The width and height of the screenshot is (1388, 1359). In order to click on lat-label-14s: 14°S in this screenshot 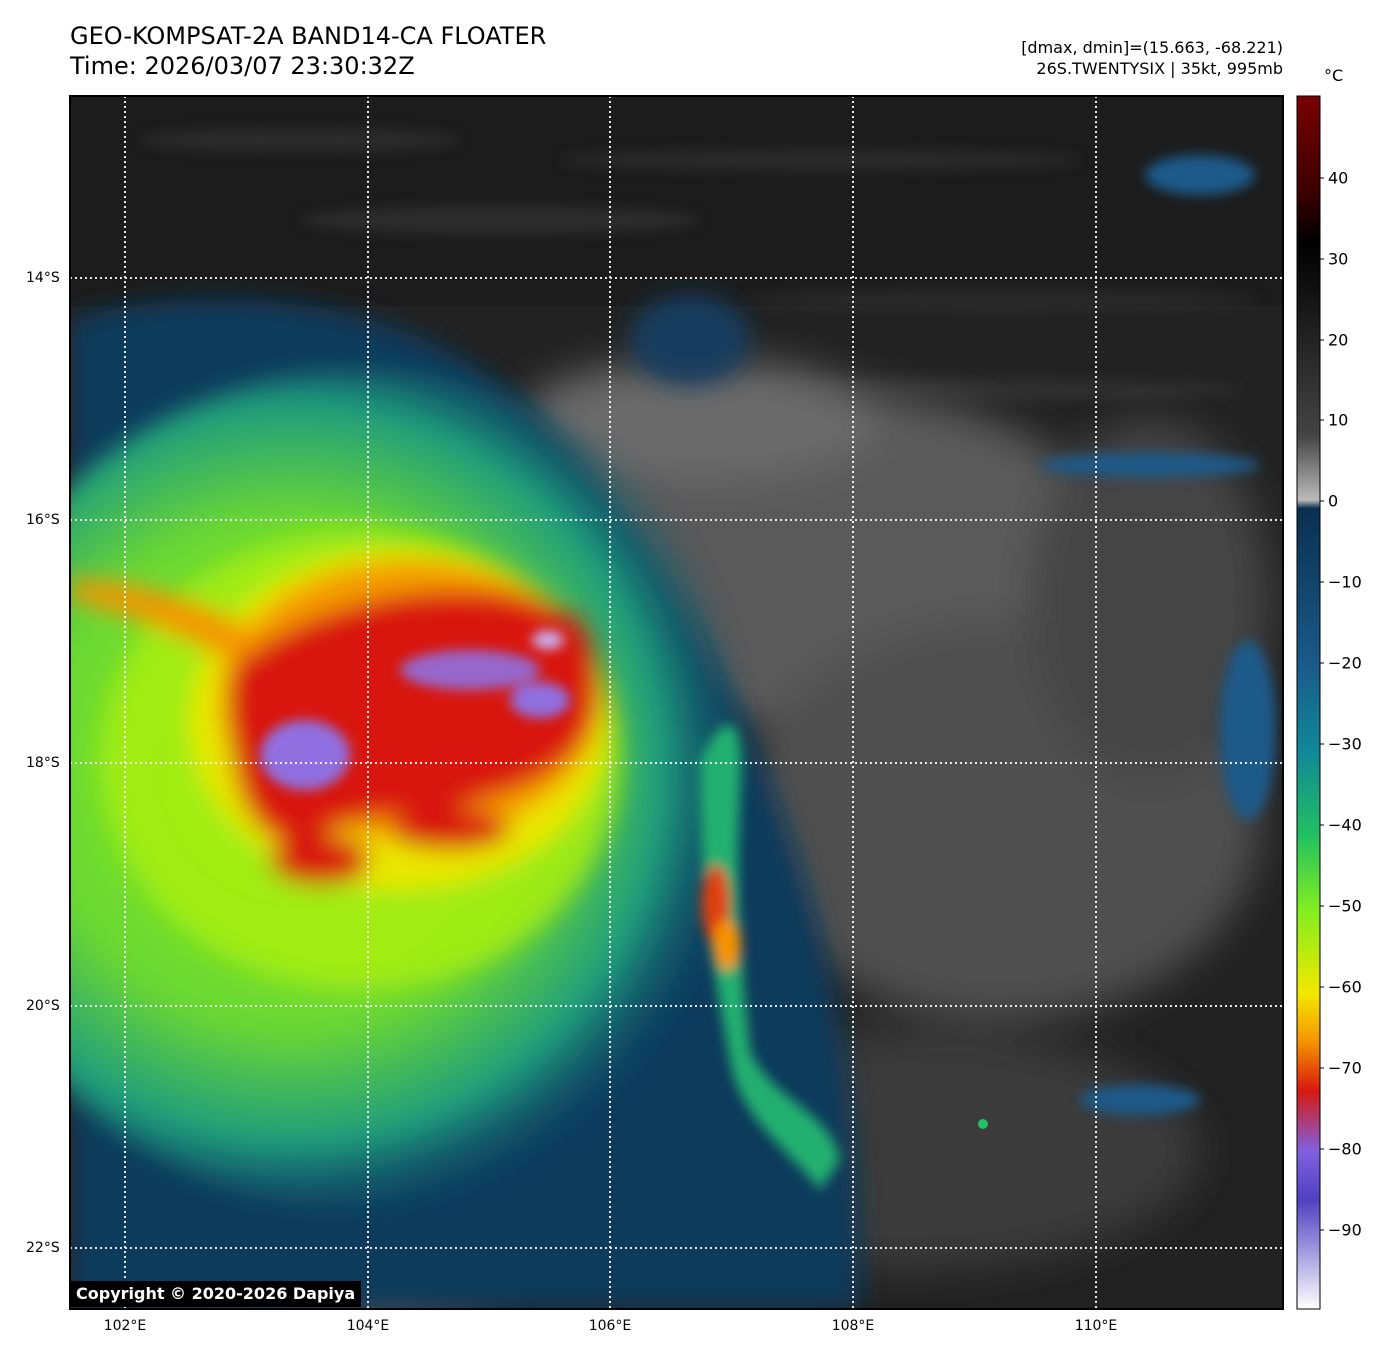, I will do `click(43, 278)`.